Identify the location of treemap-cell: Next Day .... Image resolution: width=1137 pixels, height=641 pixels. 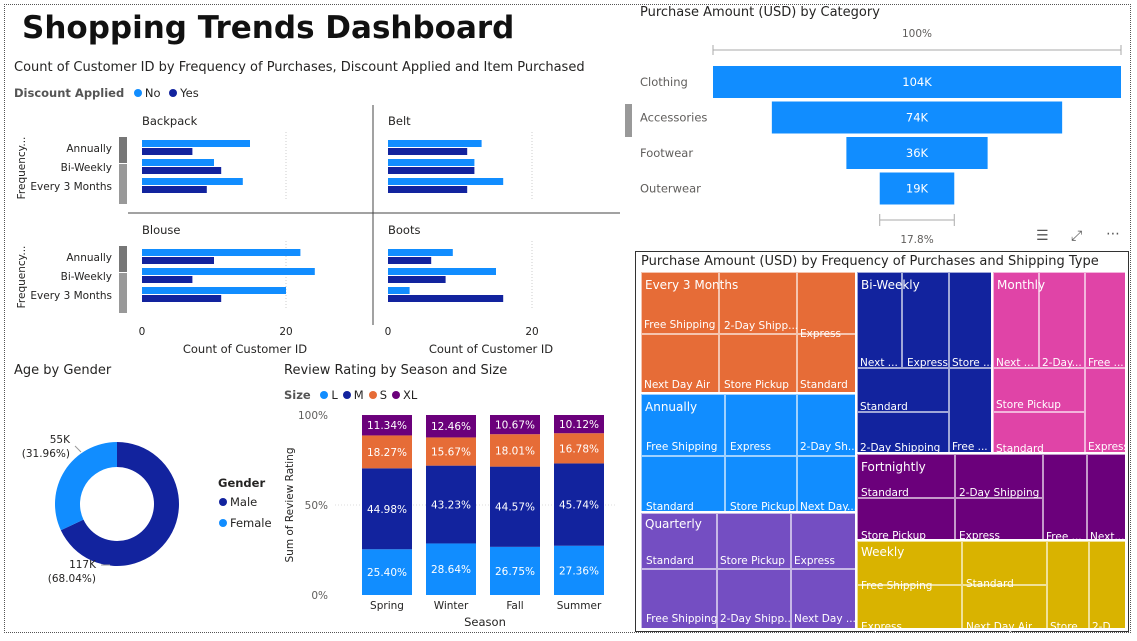
(824, 599).